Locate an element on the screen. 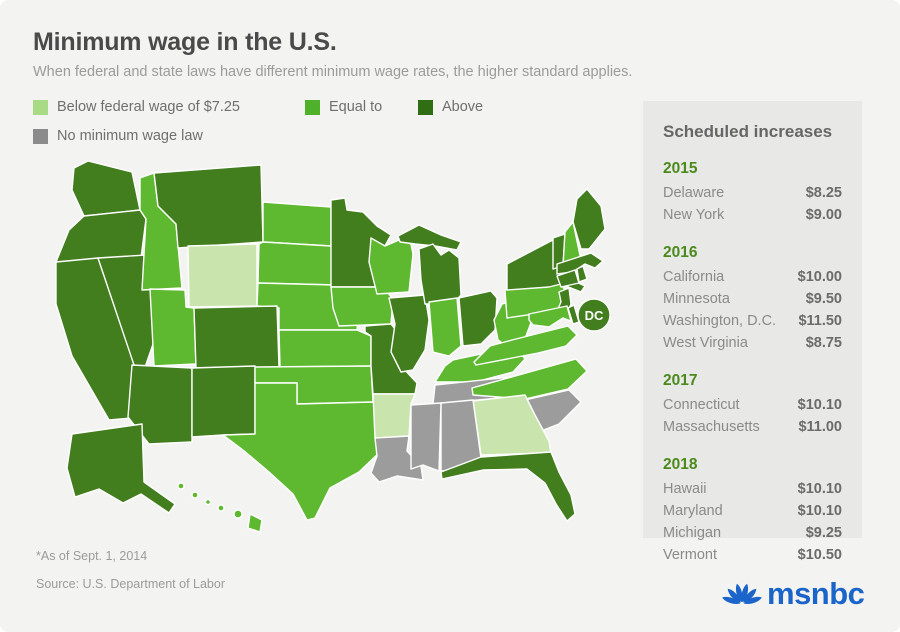 The height and width of the screenshot is (632, 900). state-illinois is located at coordinates (409, 333).